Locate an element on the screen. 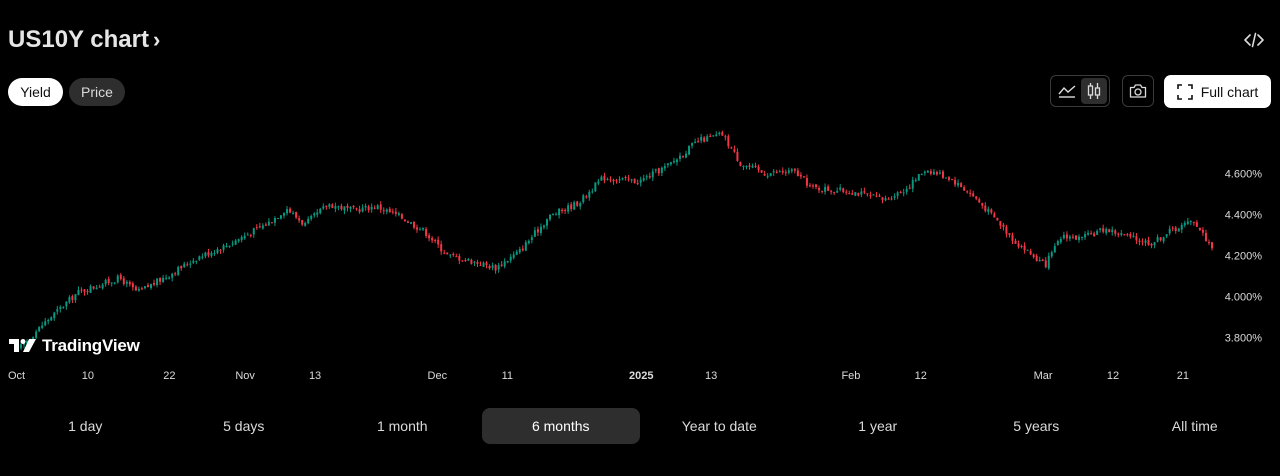  y-tick-label: 3.800% is located at coordinates (1244, 338).